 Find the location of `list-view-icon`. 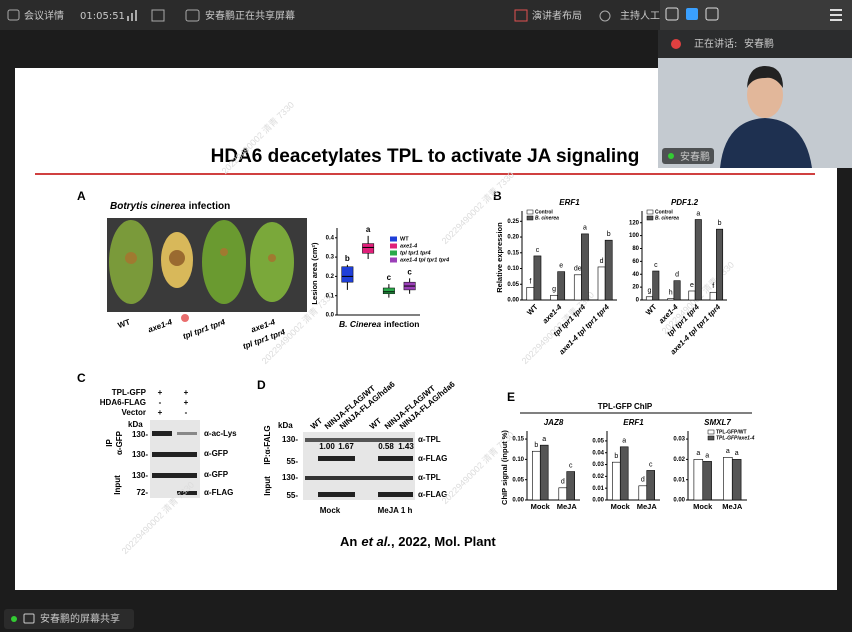

list-view-icon is located at coordinates (712, 14).